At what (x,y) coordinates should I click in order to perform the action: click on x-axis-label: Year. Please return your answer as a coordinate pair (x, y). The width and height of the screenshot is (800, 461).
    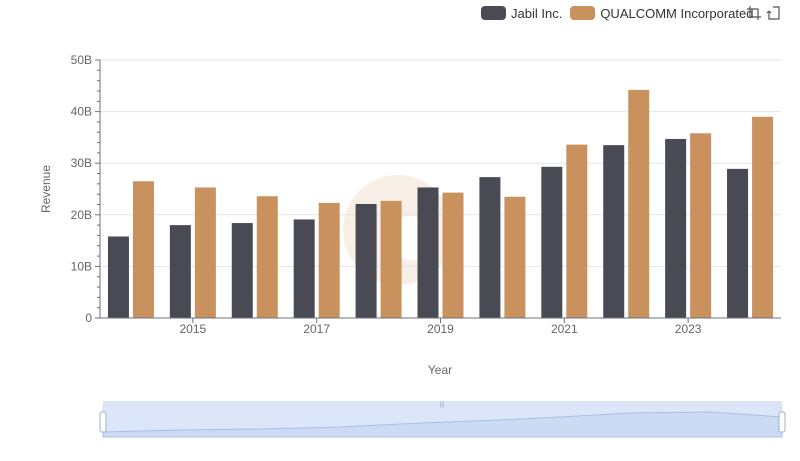
    Looking at the image, I should click on (440, 370).